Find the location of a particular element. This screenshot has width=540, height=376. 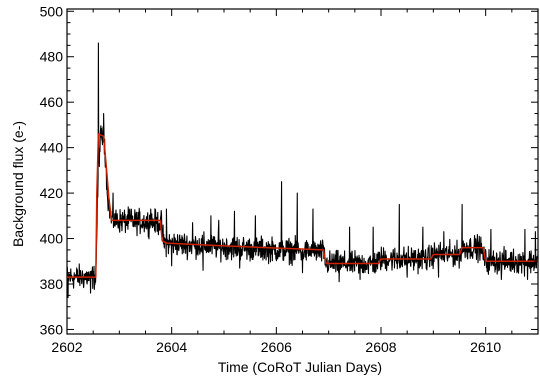

y-tick-label: 440 is located at coordinates (52, 148).